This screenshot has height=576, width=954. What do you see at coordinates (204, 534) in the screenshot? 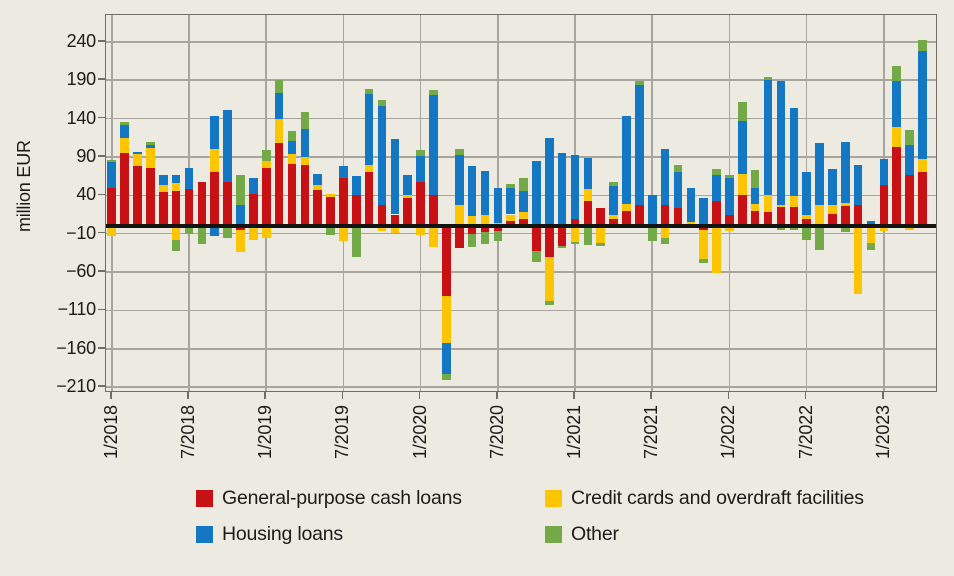
I see `legend-swatch-b` at bounding box center [204, 534].